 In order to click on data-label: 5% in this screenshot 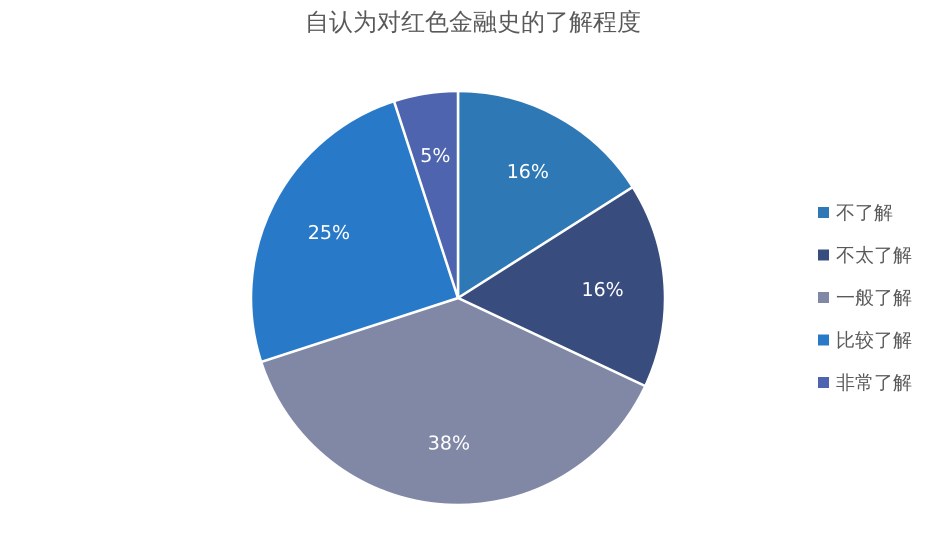, I will do `click(435, 155)`.